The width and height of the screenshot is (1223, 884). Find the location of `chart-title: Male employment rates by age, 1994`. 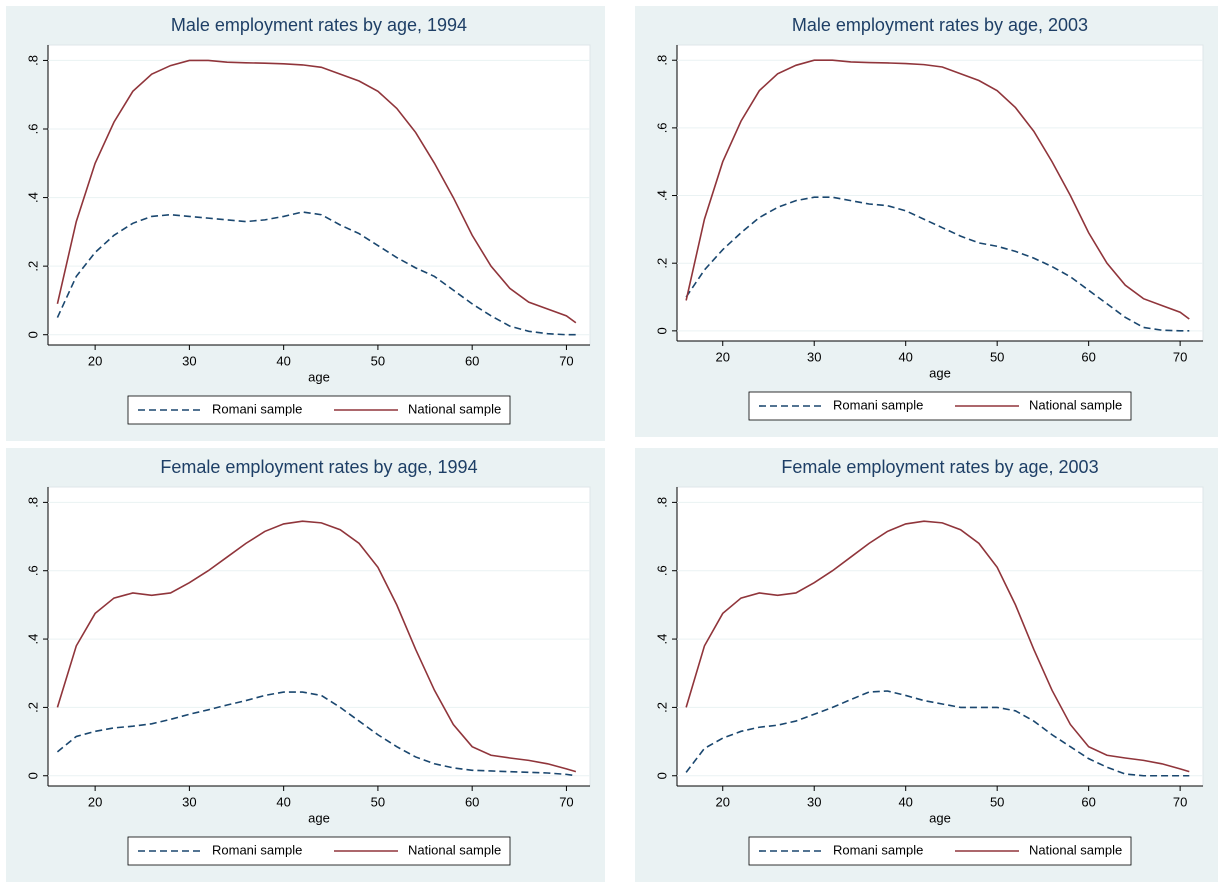

chart-title: Male employment rates by age, 1994 is located at coordinates (319, 25).